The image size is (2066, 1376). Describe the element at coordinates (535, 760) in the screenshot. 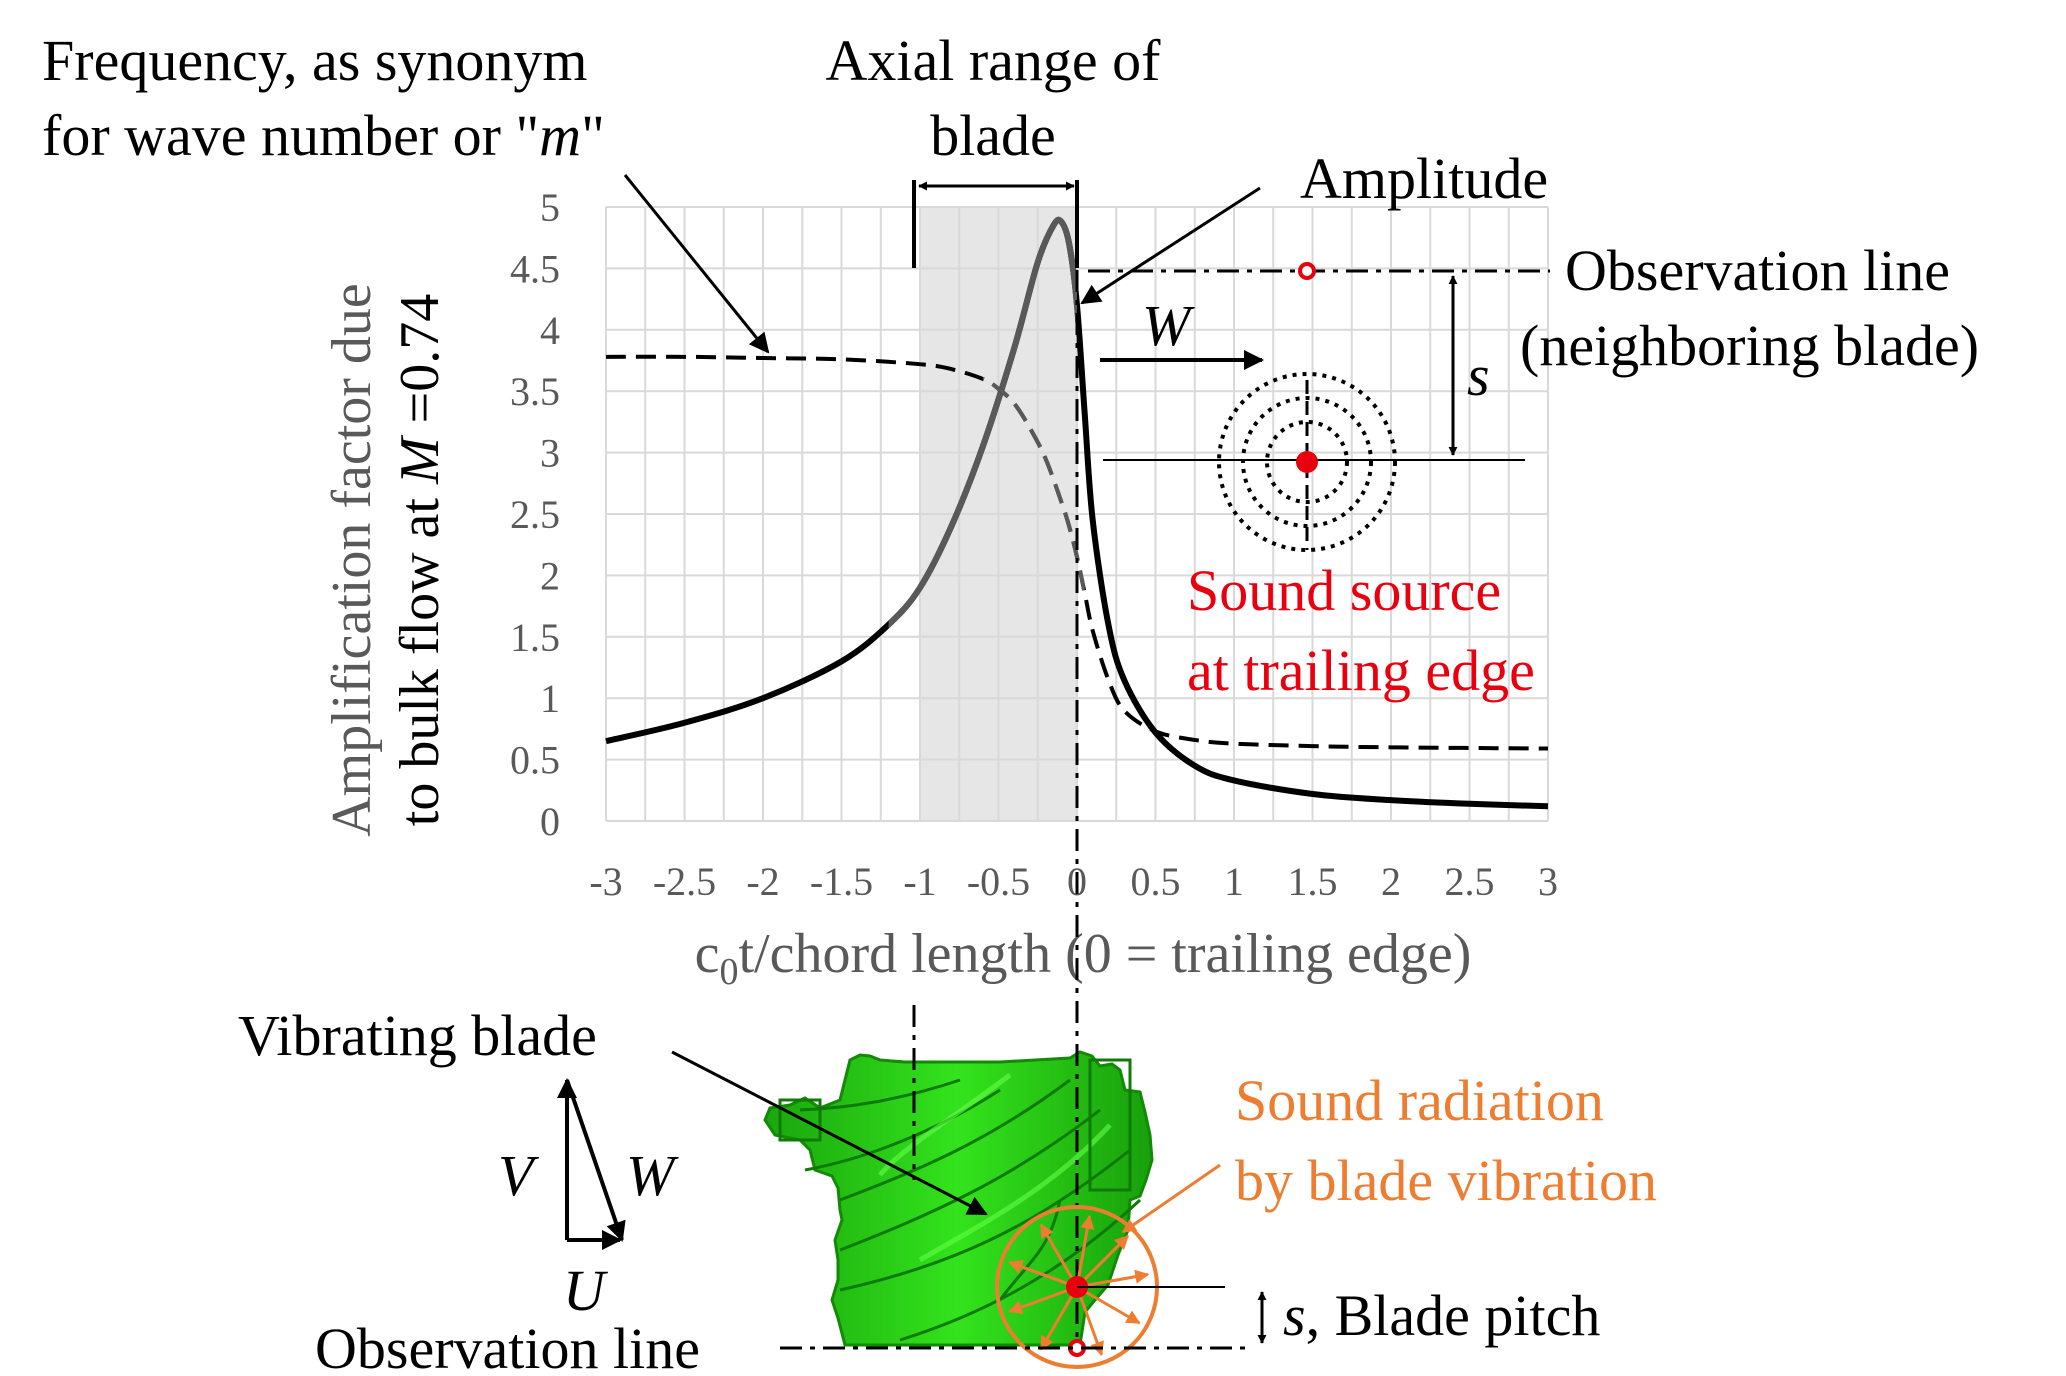

I see `y-tick-label: 0.5` at that location.